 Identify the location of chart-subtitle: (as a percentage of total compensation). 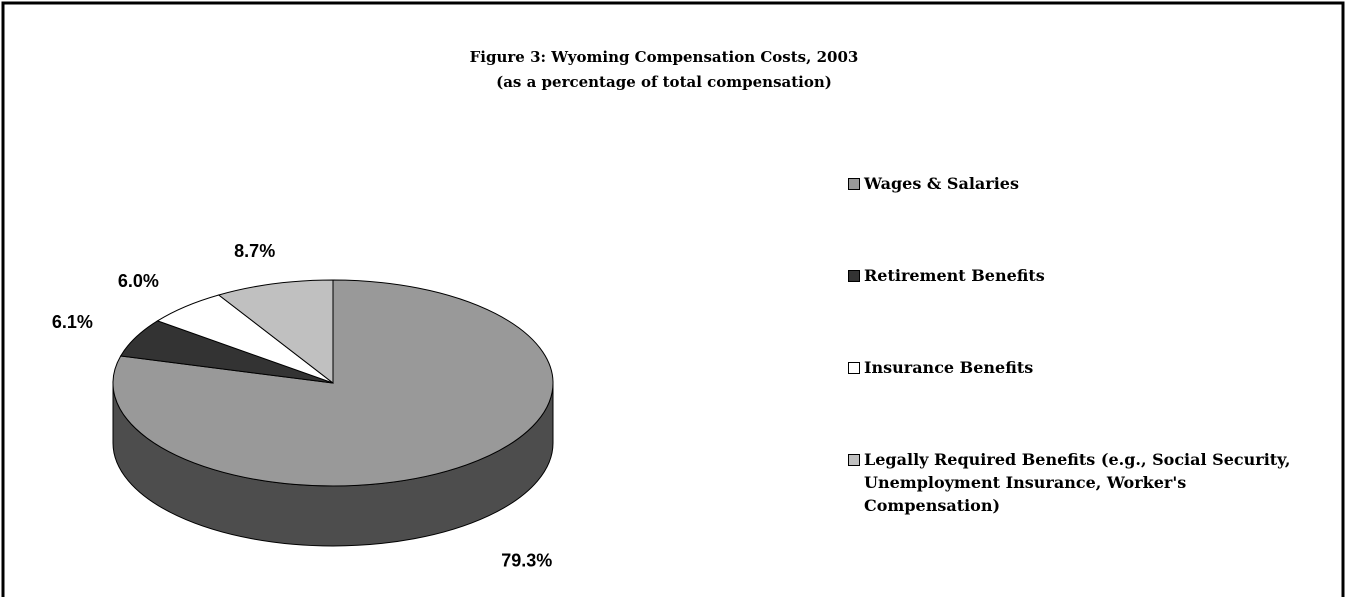
(664, 82).